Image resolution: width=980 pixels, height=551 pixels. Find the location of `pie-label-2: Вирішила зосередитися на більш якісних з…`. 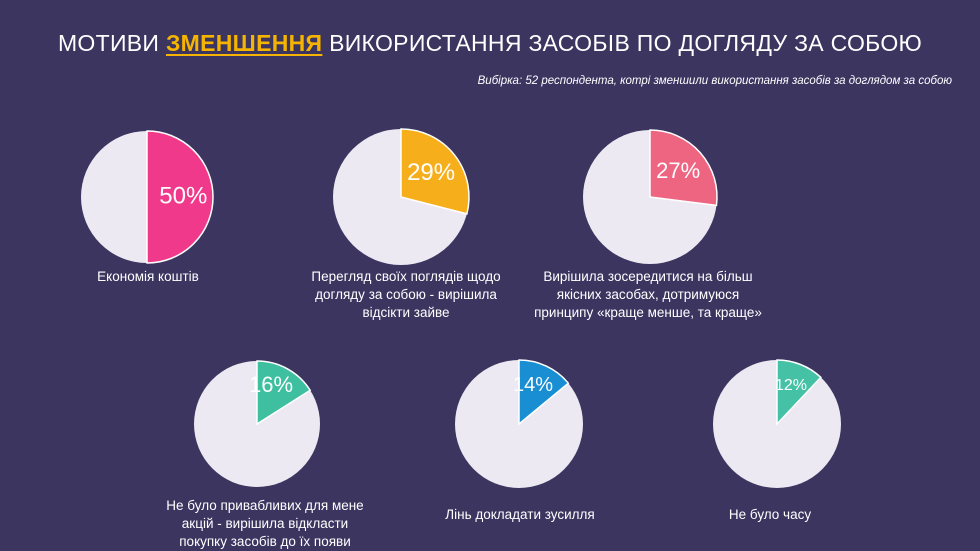

pie-label-2: Вирішила зосередитися на більш якісних з… is located at coordinates (648, 294).